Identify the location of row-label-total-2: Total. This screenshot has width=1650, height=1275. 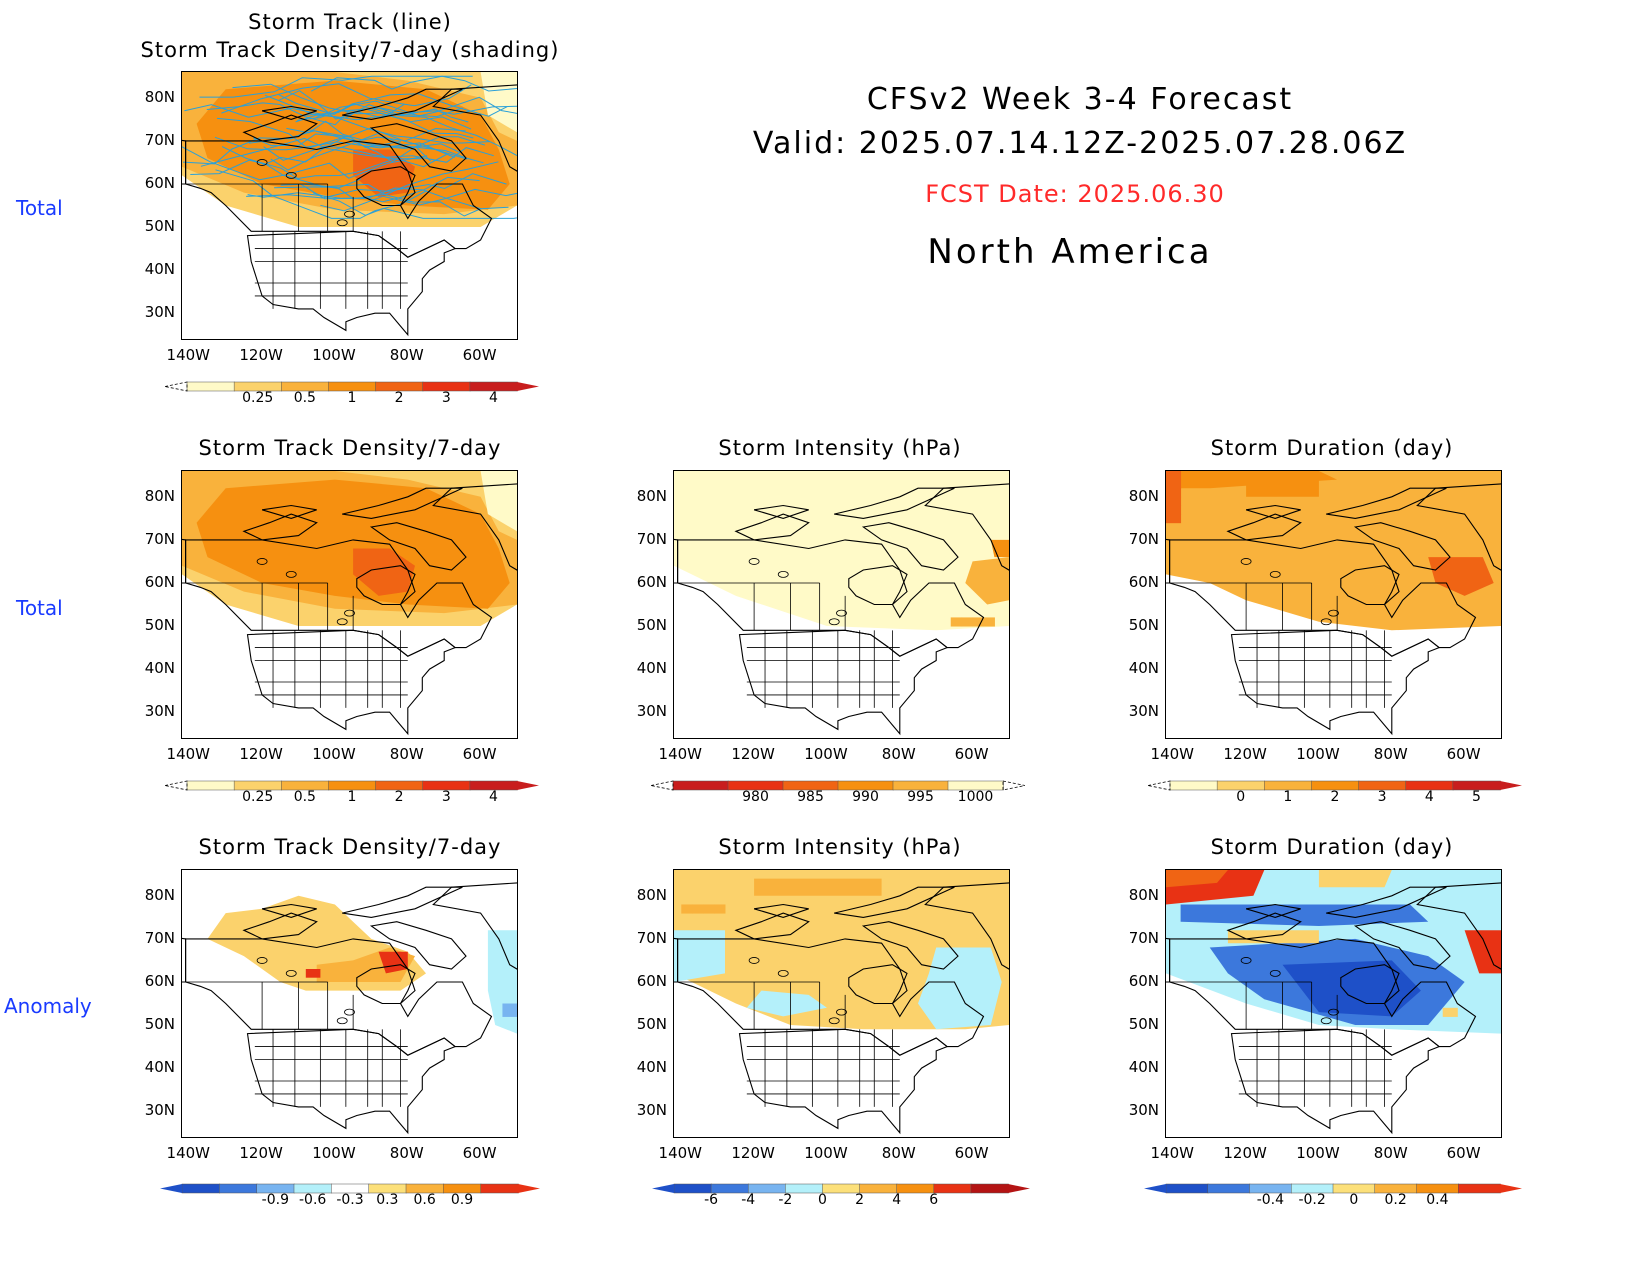
(39, 608).